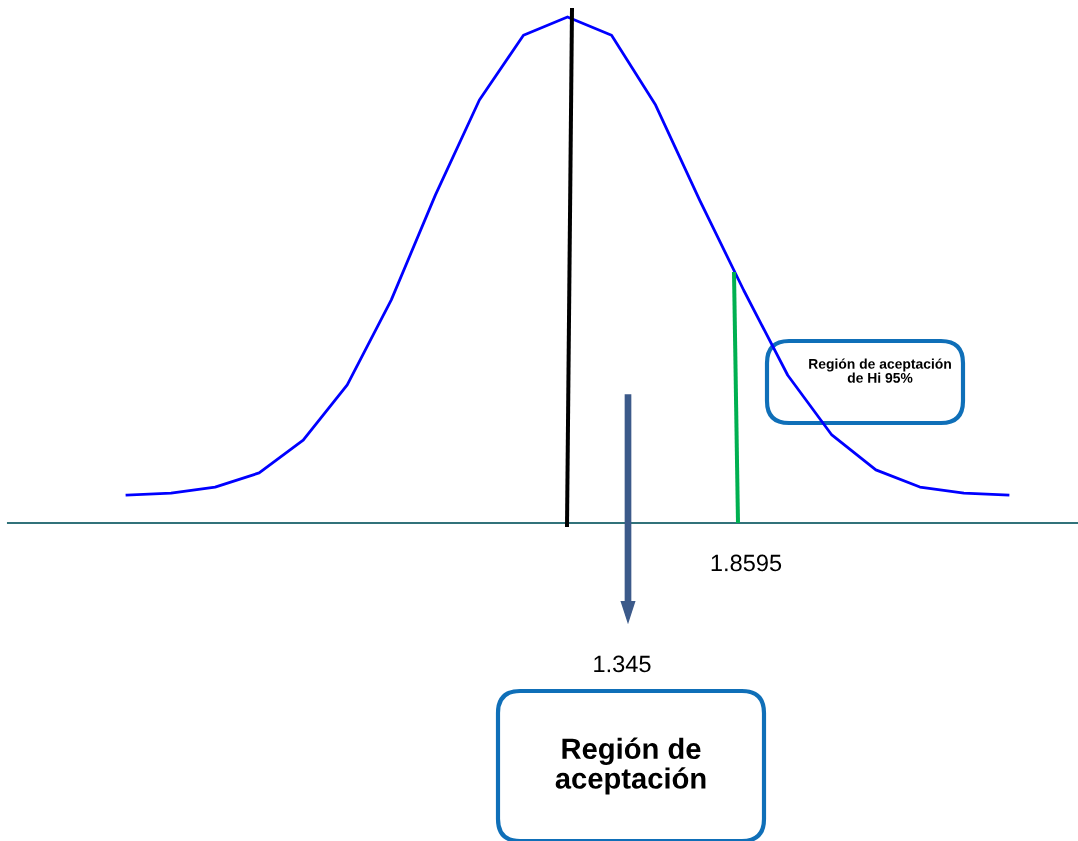  What do you see at coordinates (622, 664) in the screenshot?
I see `text: 1.345` at bounding box center [622, 664].